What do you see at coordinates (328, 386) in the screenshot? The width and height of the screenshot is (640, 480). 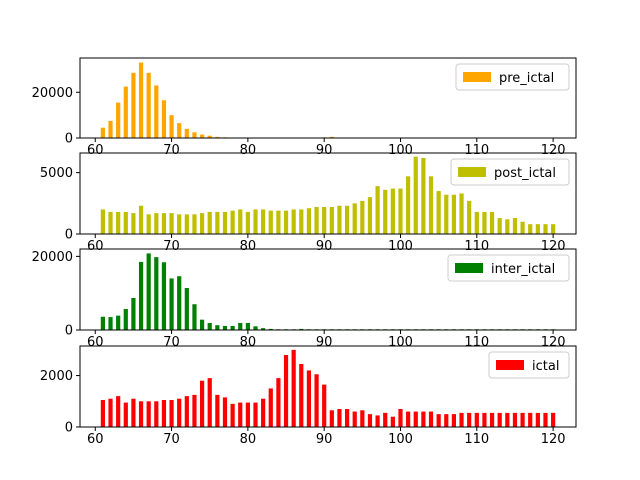 I see `axes-frame-ictal` at bounding box center [328, 386].